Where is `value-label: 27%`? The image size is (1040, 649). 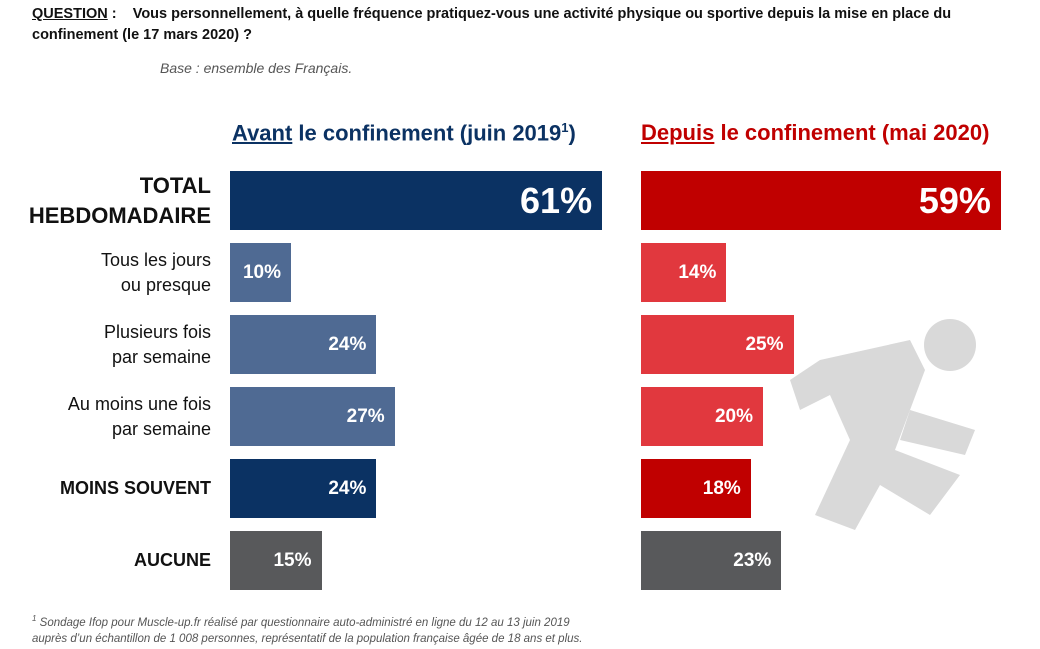 value-label: 27% is located at coordinates (365, 416).